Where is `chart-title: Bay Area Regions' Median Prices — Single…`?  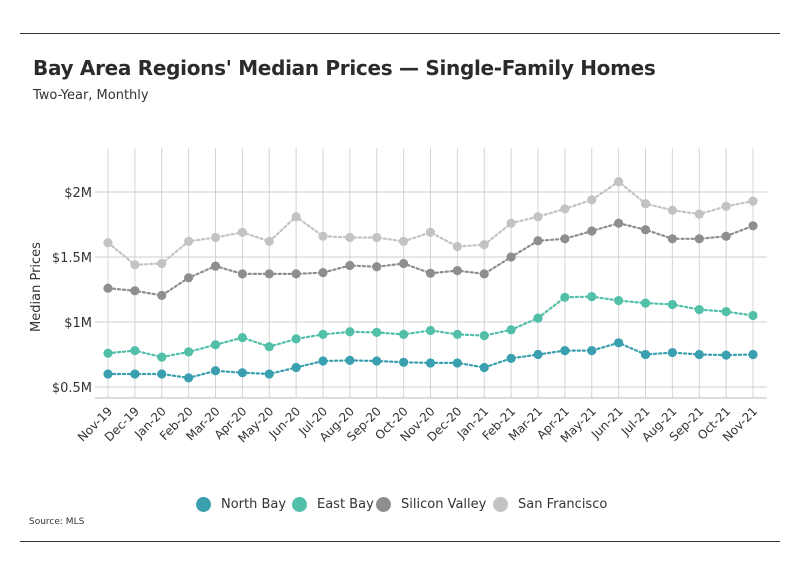 chart-title: Bay Area Regions' Median Prices — Single… is located at coordinates (344, 68).